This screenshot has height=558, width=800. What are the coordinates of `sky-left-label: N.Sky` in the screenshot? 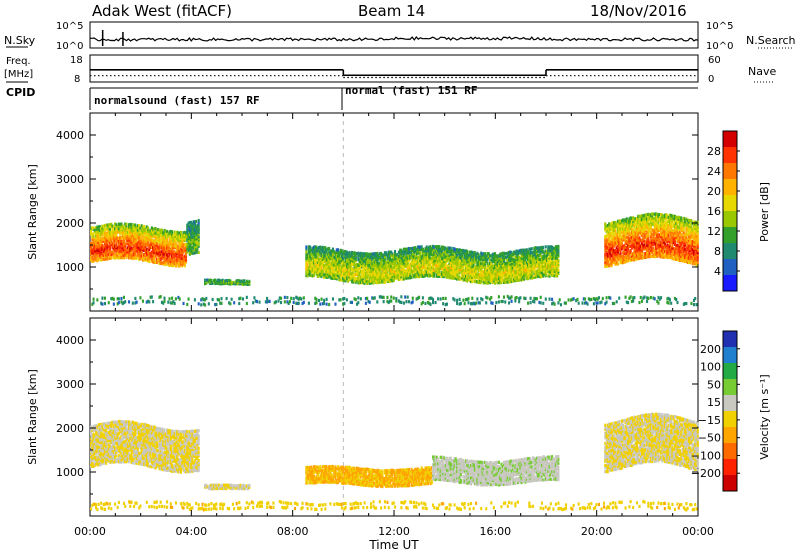 It's located at (20, 40).